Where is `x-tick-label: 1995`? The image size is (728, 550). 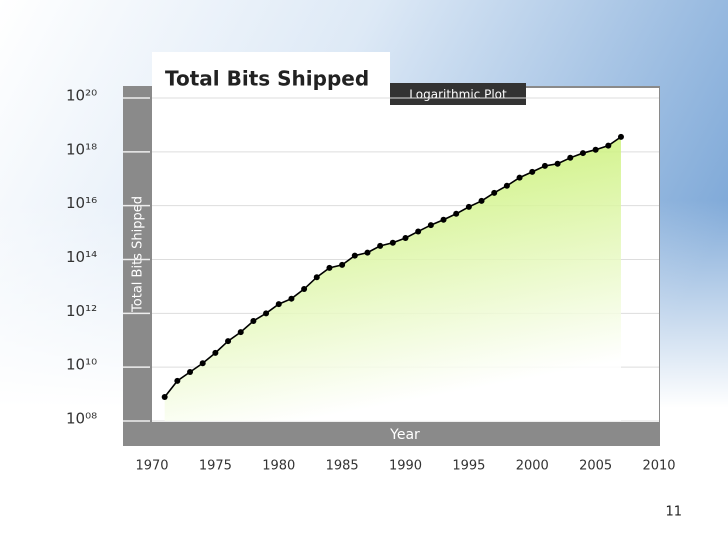 x-tick-label: 1995 is located at coordinates (468, 466).